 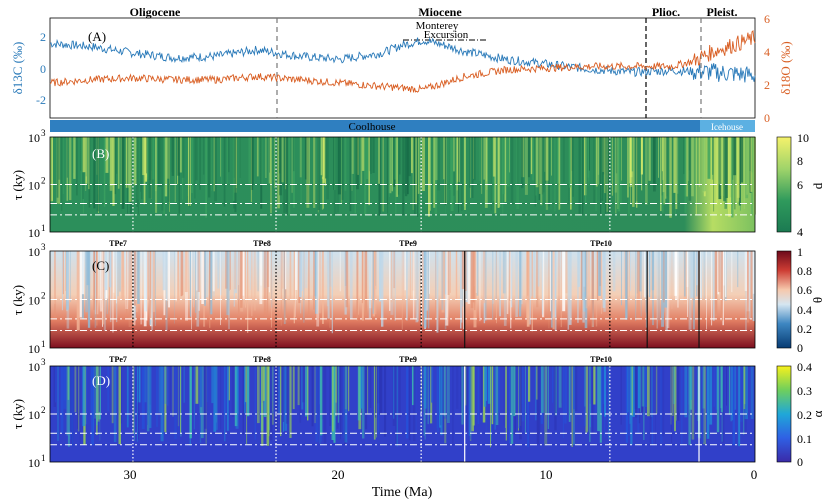 What do you see at coordinates (817, 185) in the screenshot?
I see `cb-b-label: d` at bounding box center [817, 185].